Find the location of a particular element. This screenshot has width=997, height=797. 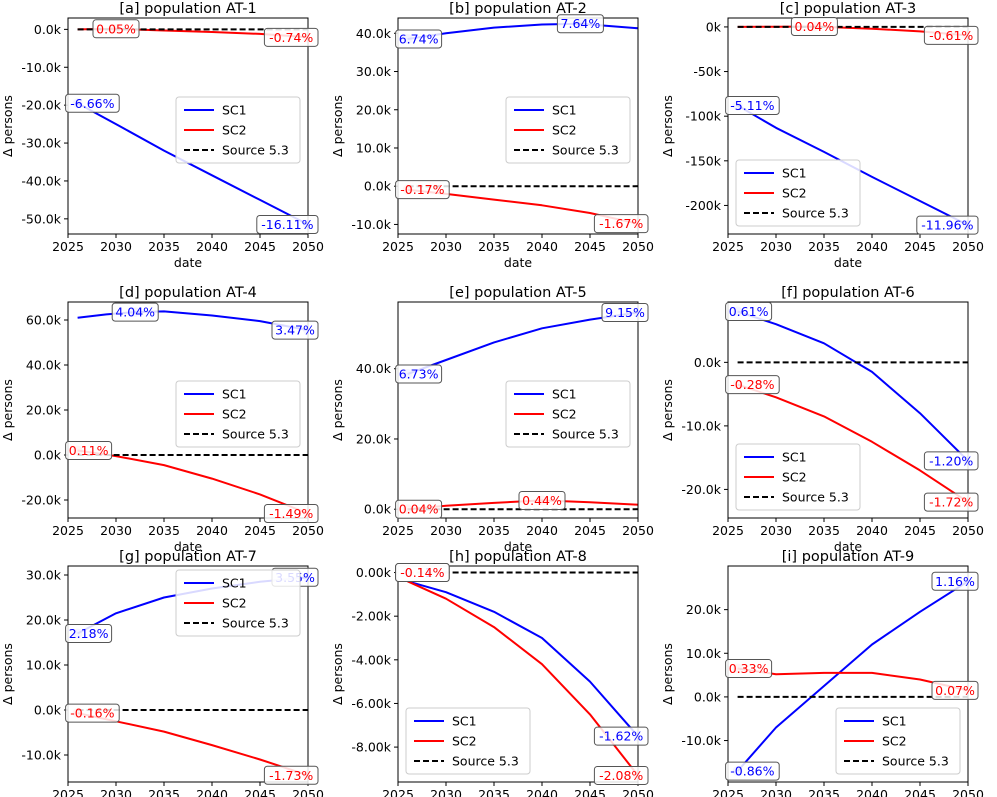

axes-frame is located at coordinates (848, 410).